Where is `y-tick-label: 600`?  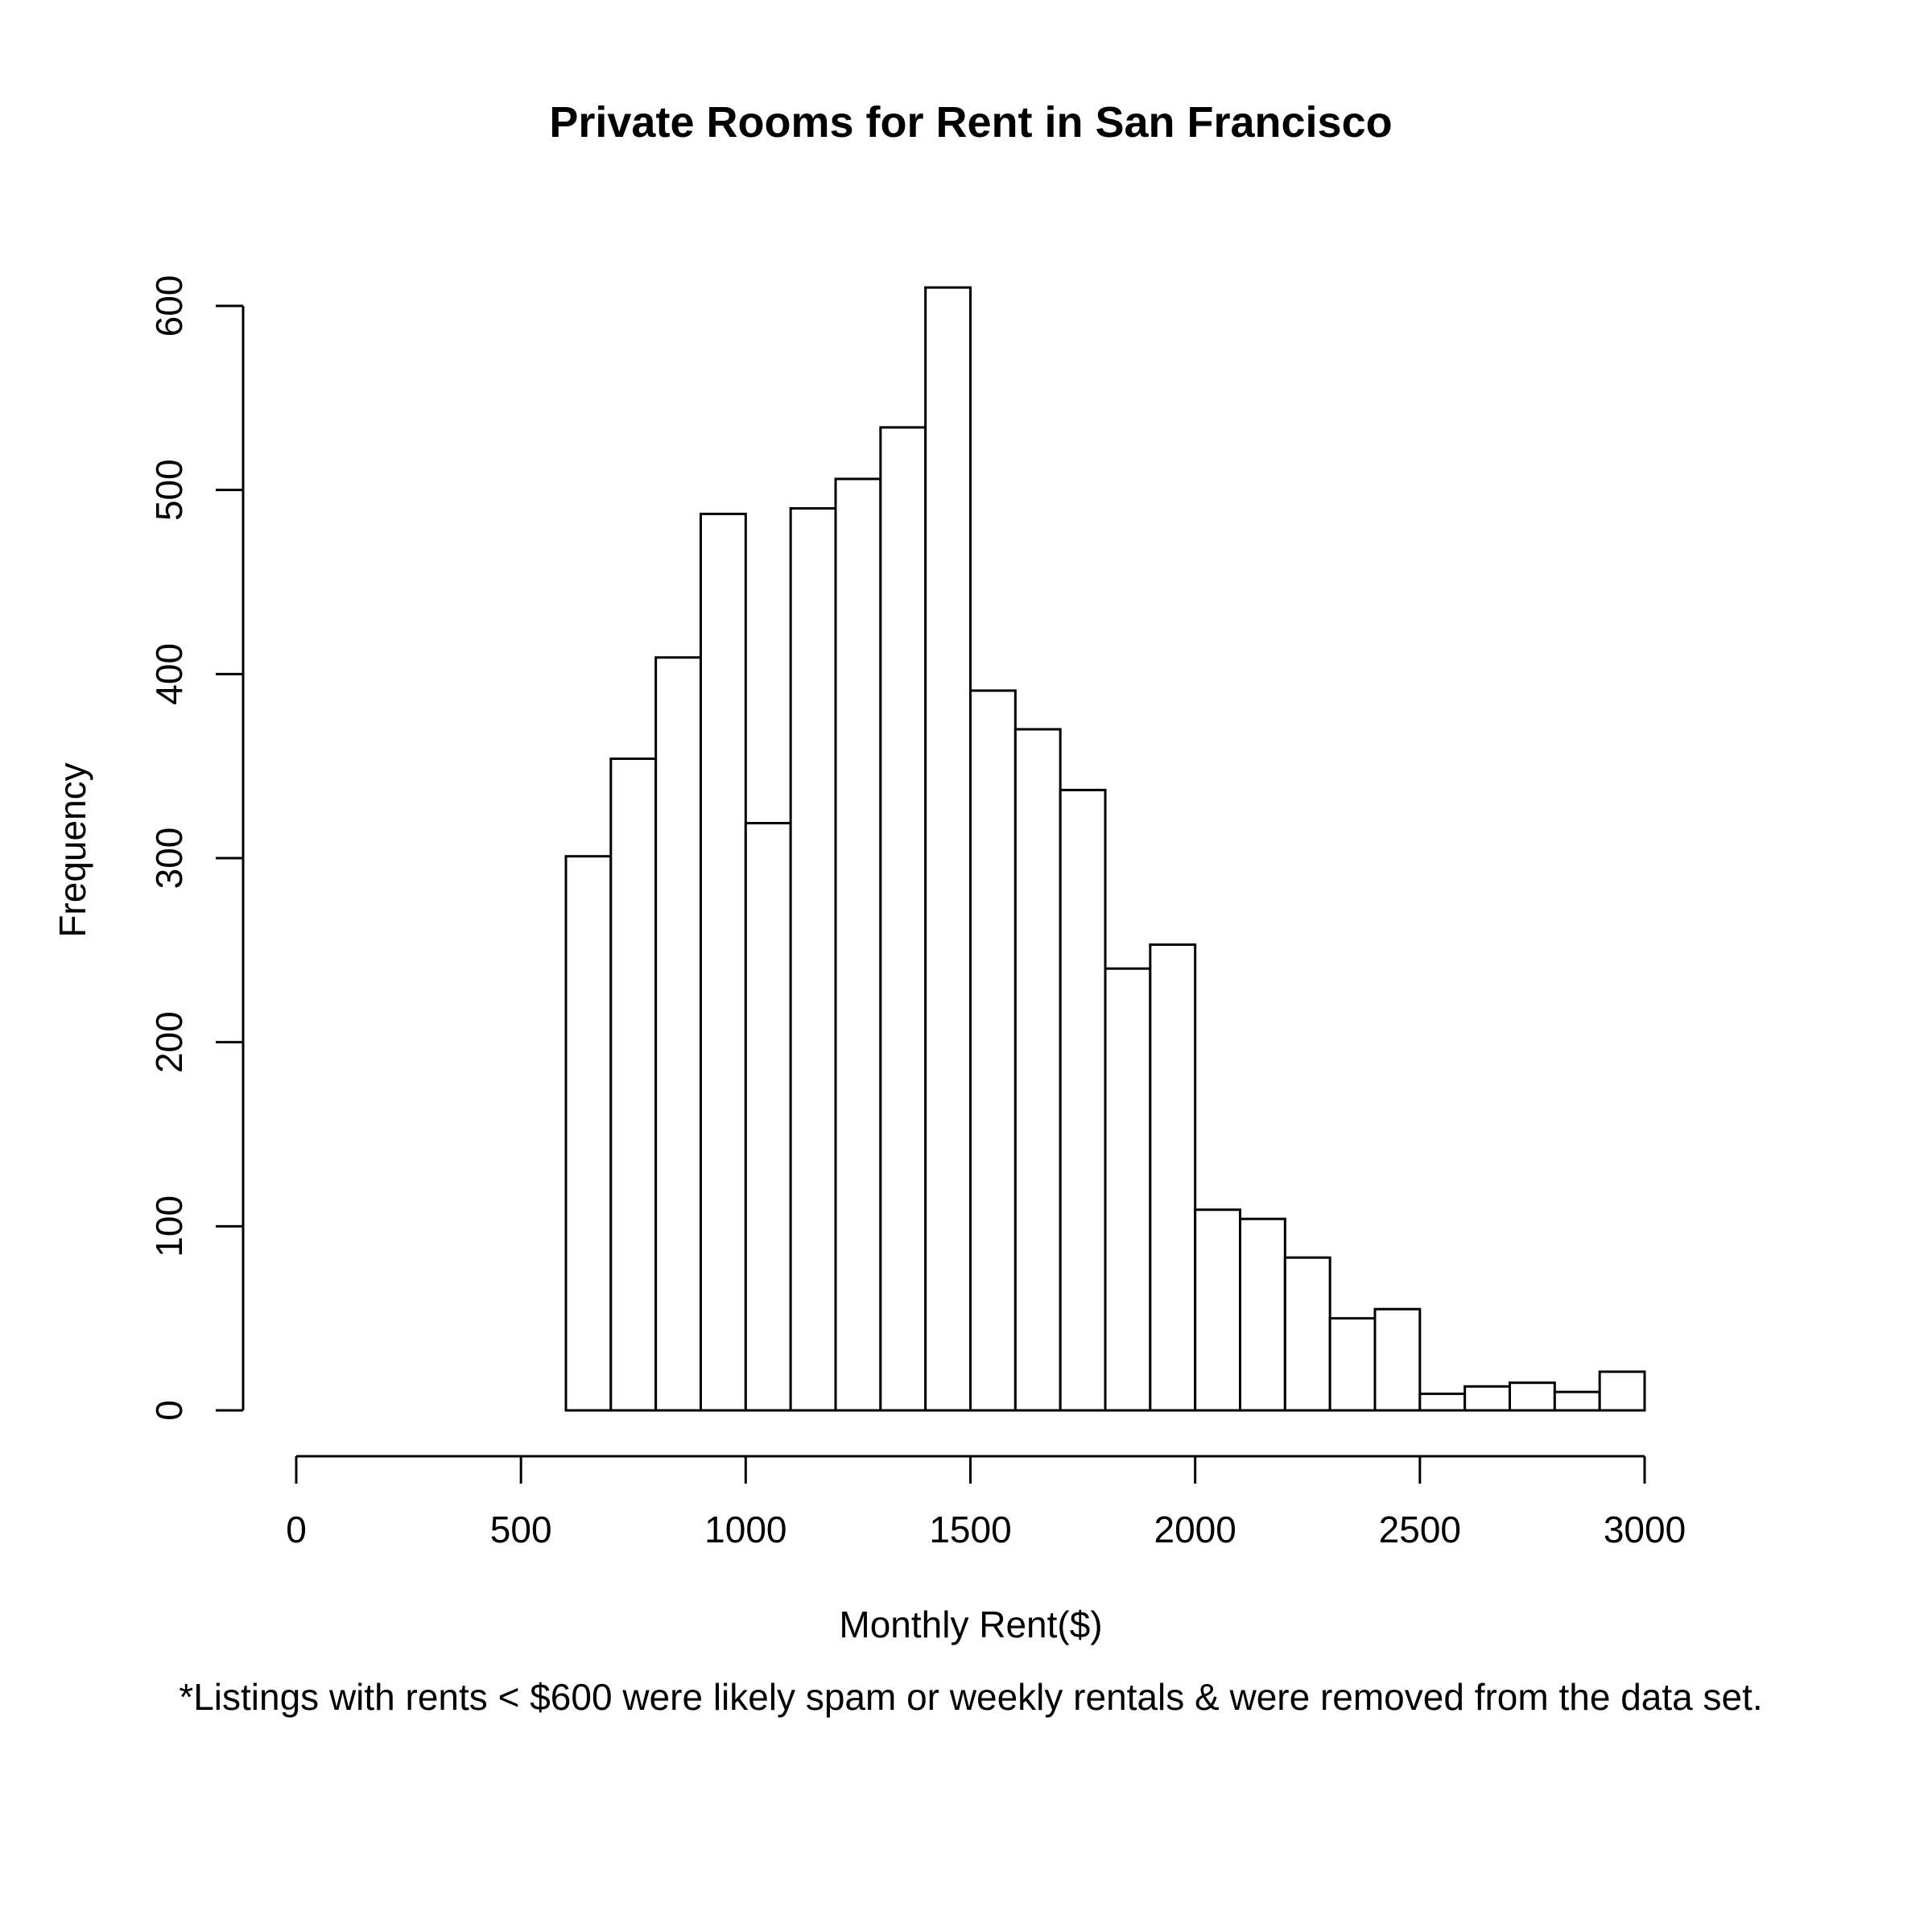
y-tick-label: 600 is located at coordinates (169, 306).